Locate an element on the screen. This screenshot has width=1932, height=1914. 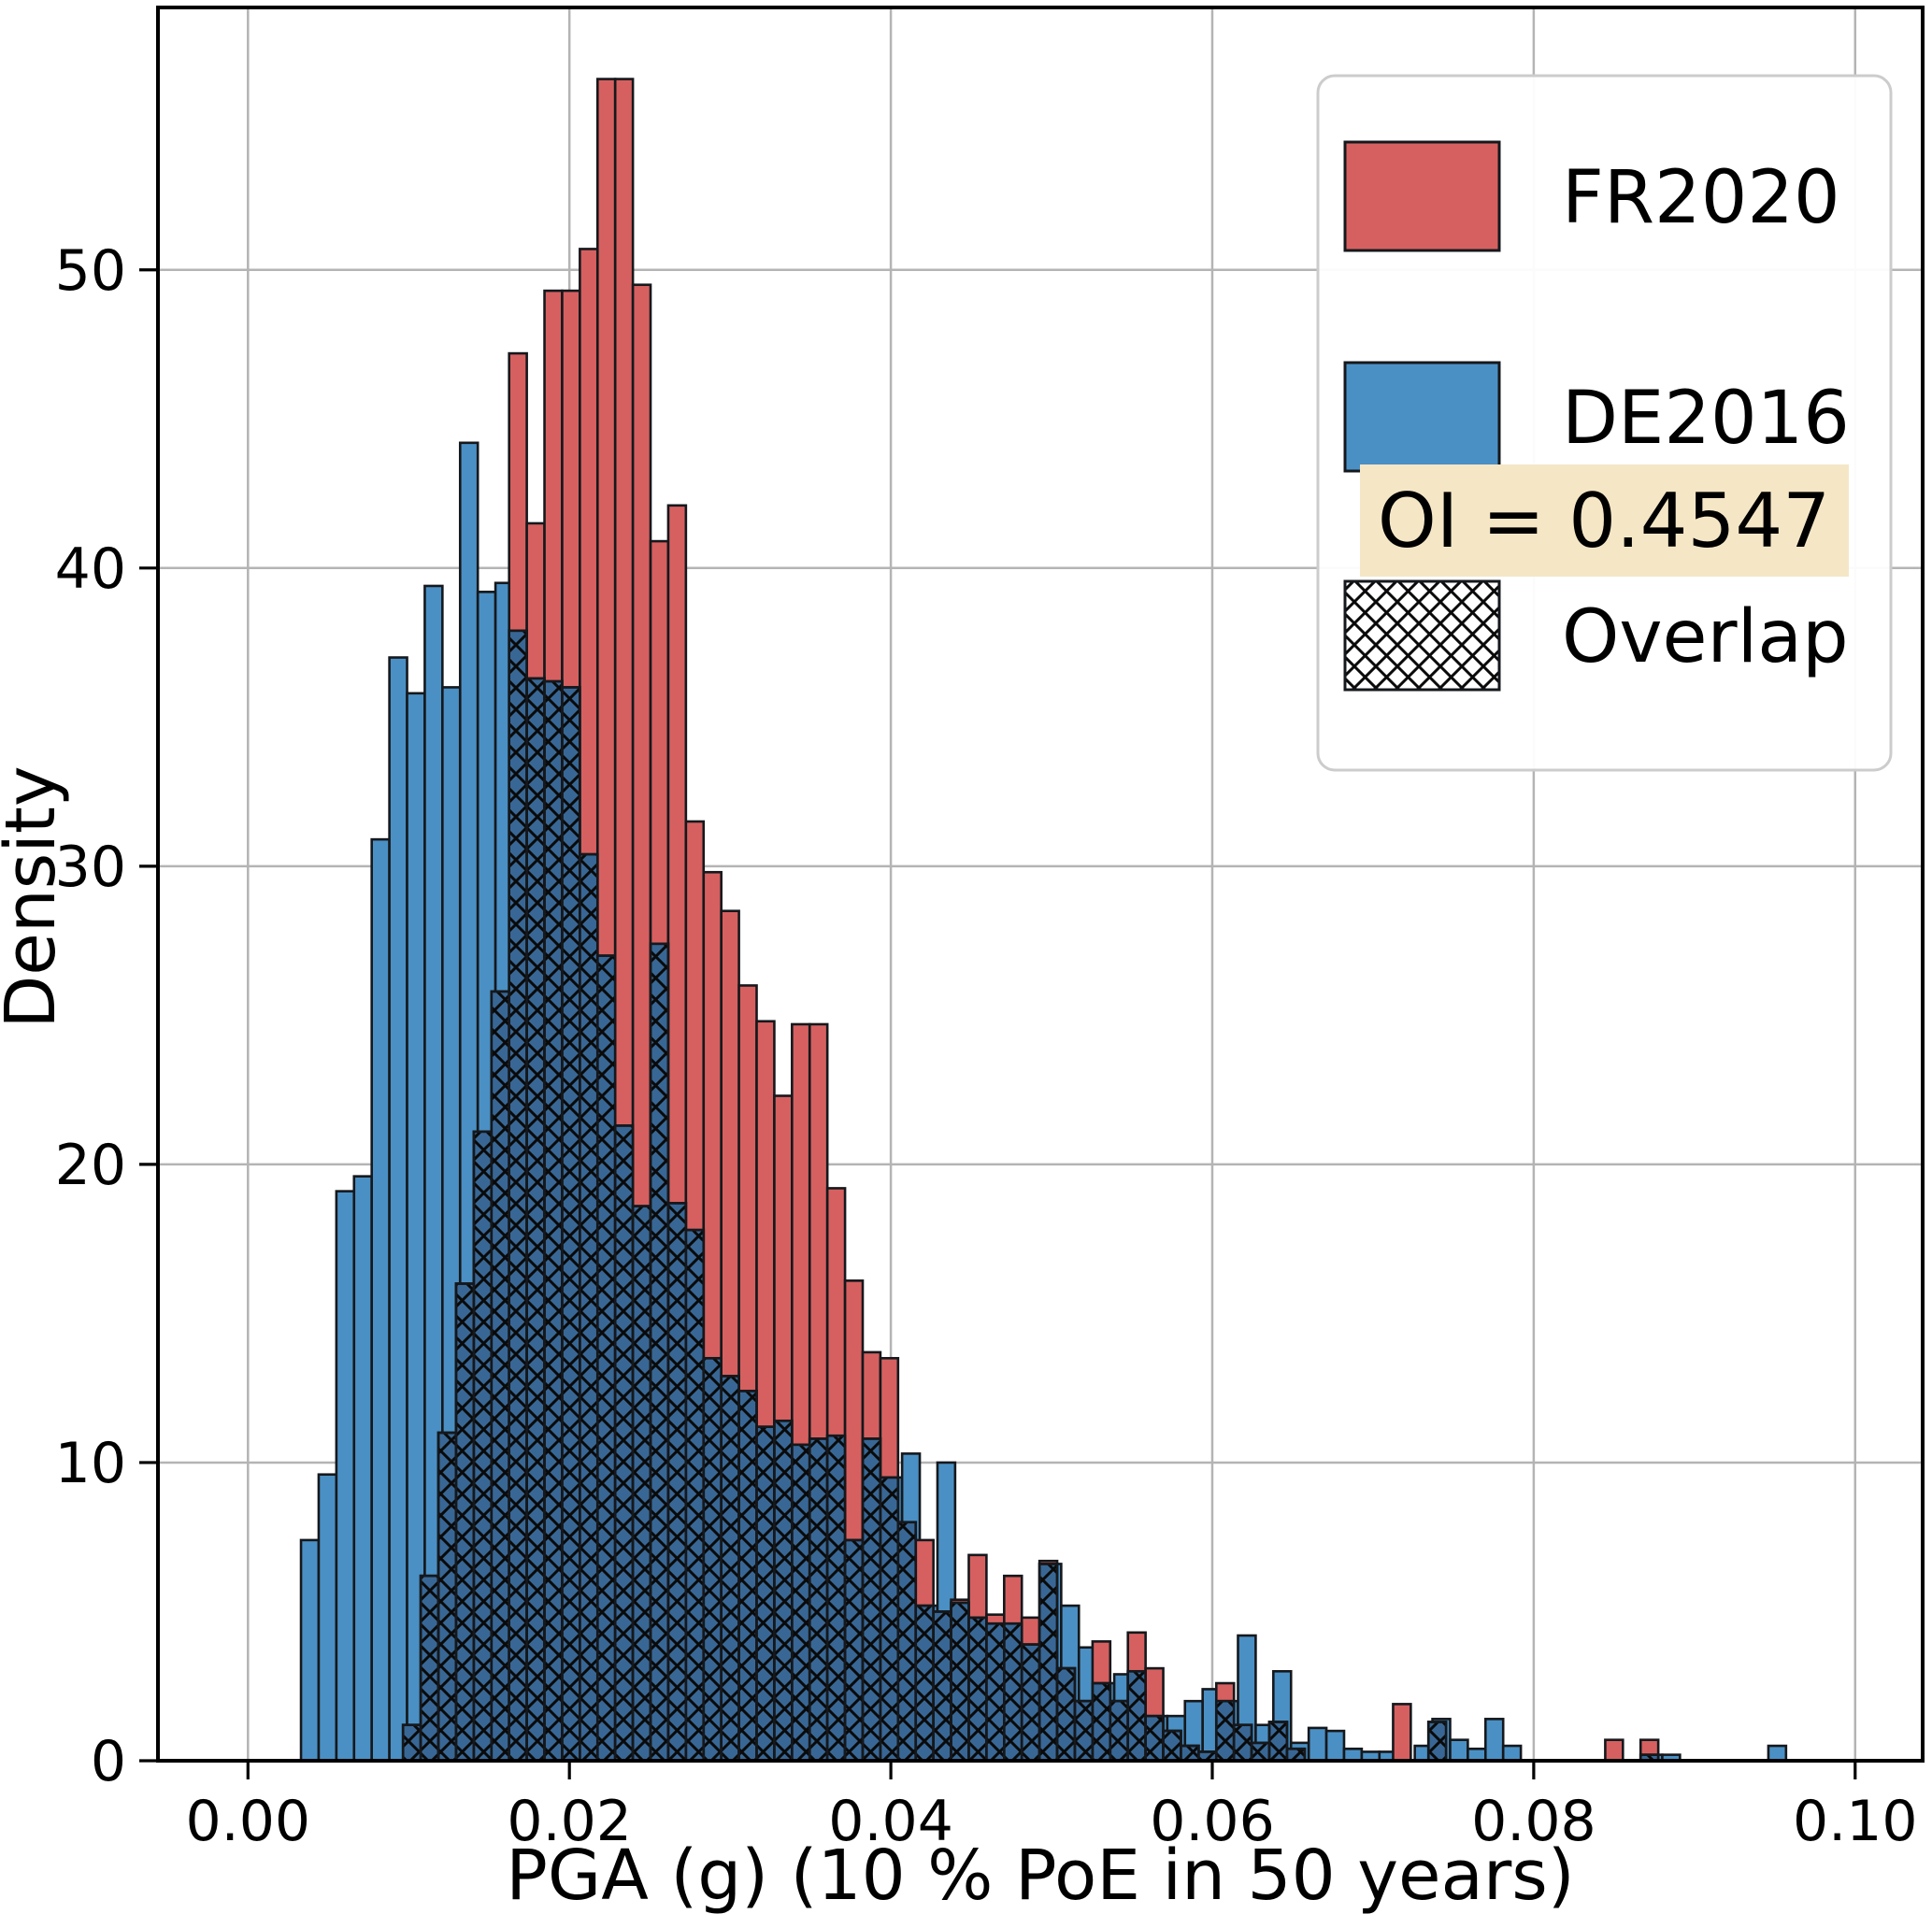
oi-annotation-box is located at coordinates (1604, 520).